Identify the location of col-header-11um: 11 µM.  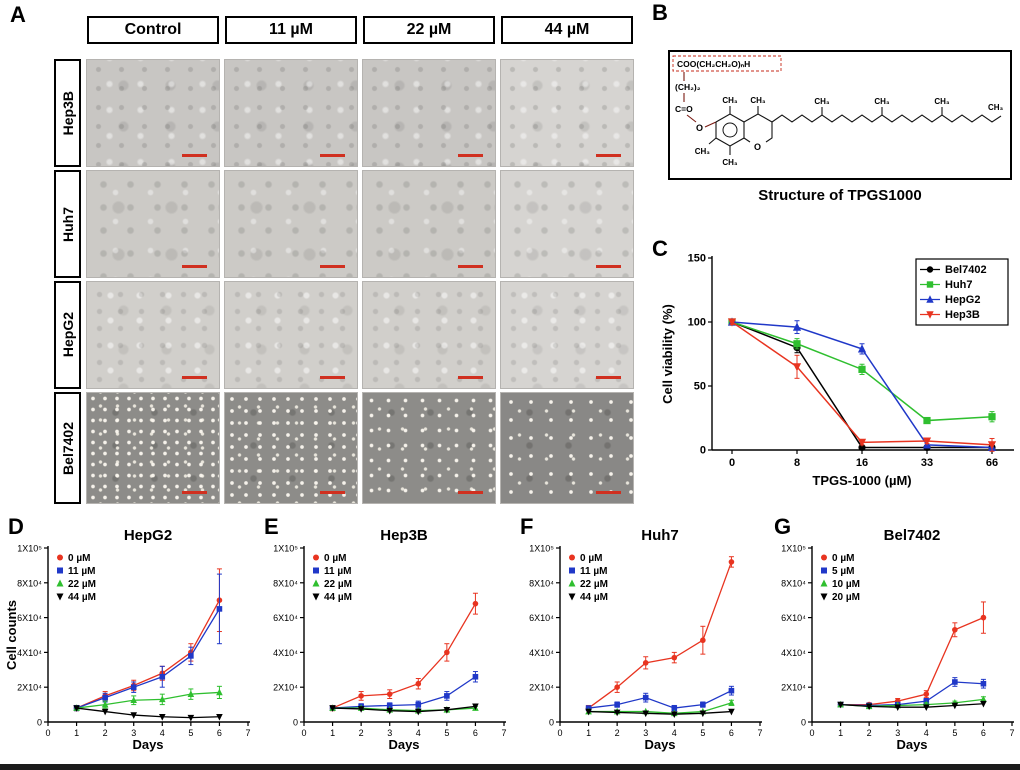
(291, 30).